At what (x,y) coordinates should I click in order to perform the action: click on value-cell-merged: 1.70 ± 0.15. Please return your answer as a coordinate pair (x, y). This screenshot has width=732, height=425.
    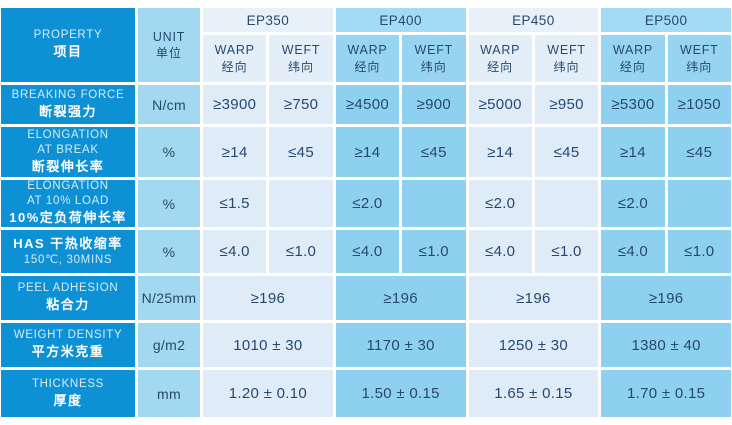
    Looking at the image, I should click on (666, 393).